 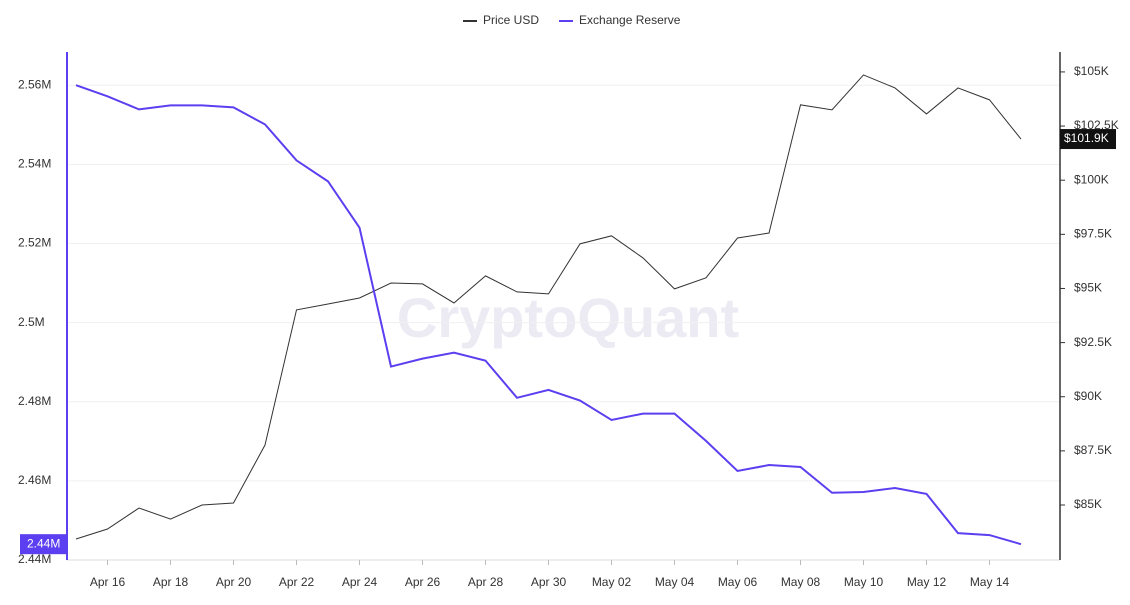 What do you see at coordinates (171, 582) in the screenshot?
I see `x-tick-label: Apr 18` at bounding box center [171, 582].